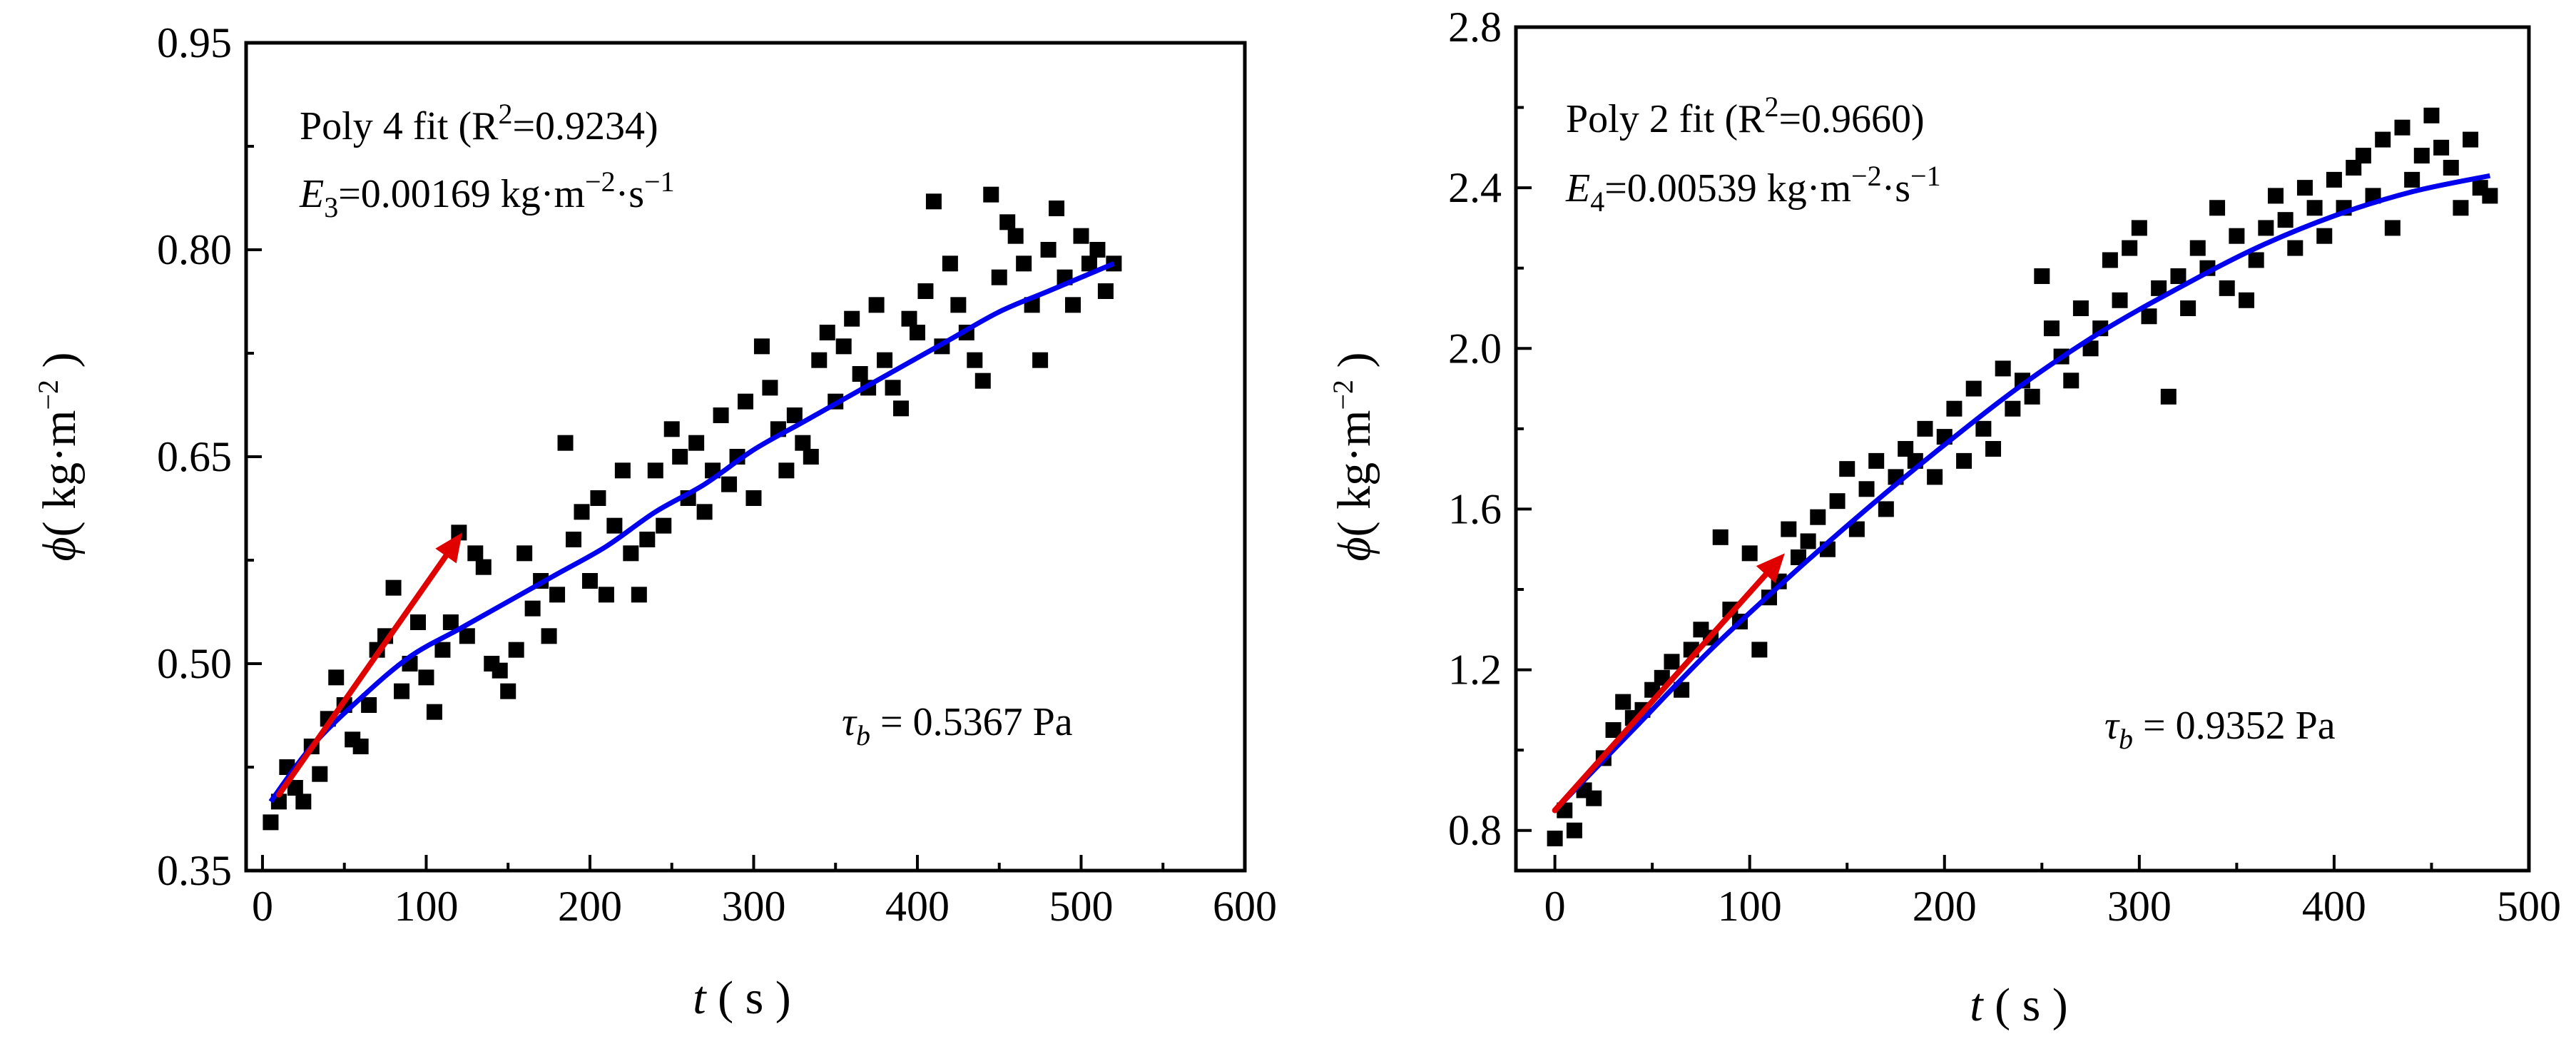  Describe the element at coordinates (2334, 906) in the screenshot. I see `x-tick-label: 400` at that location.